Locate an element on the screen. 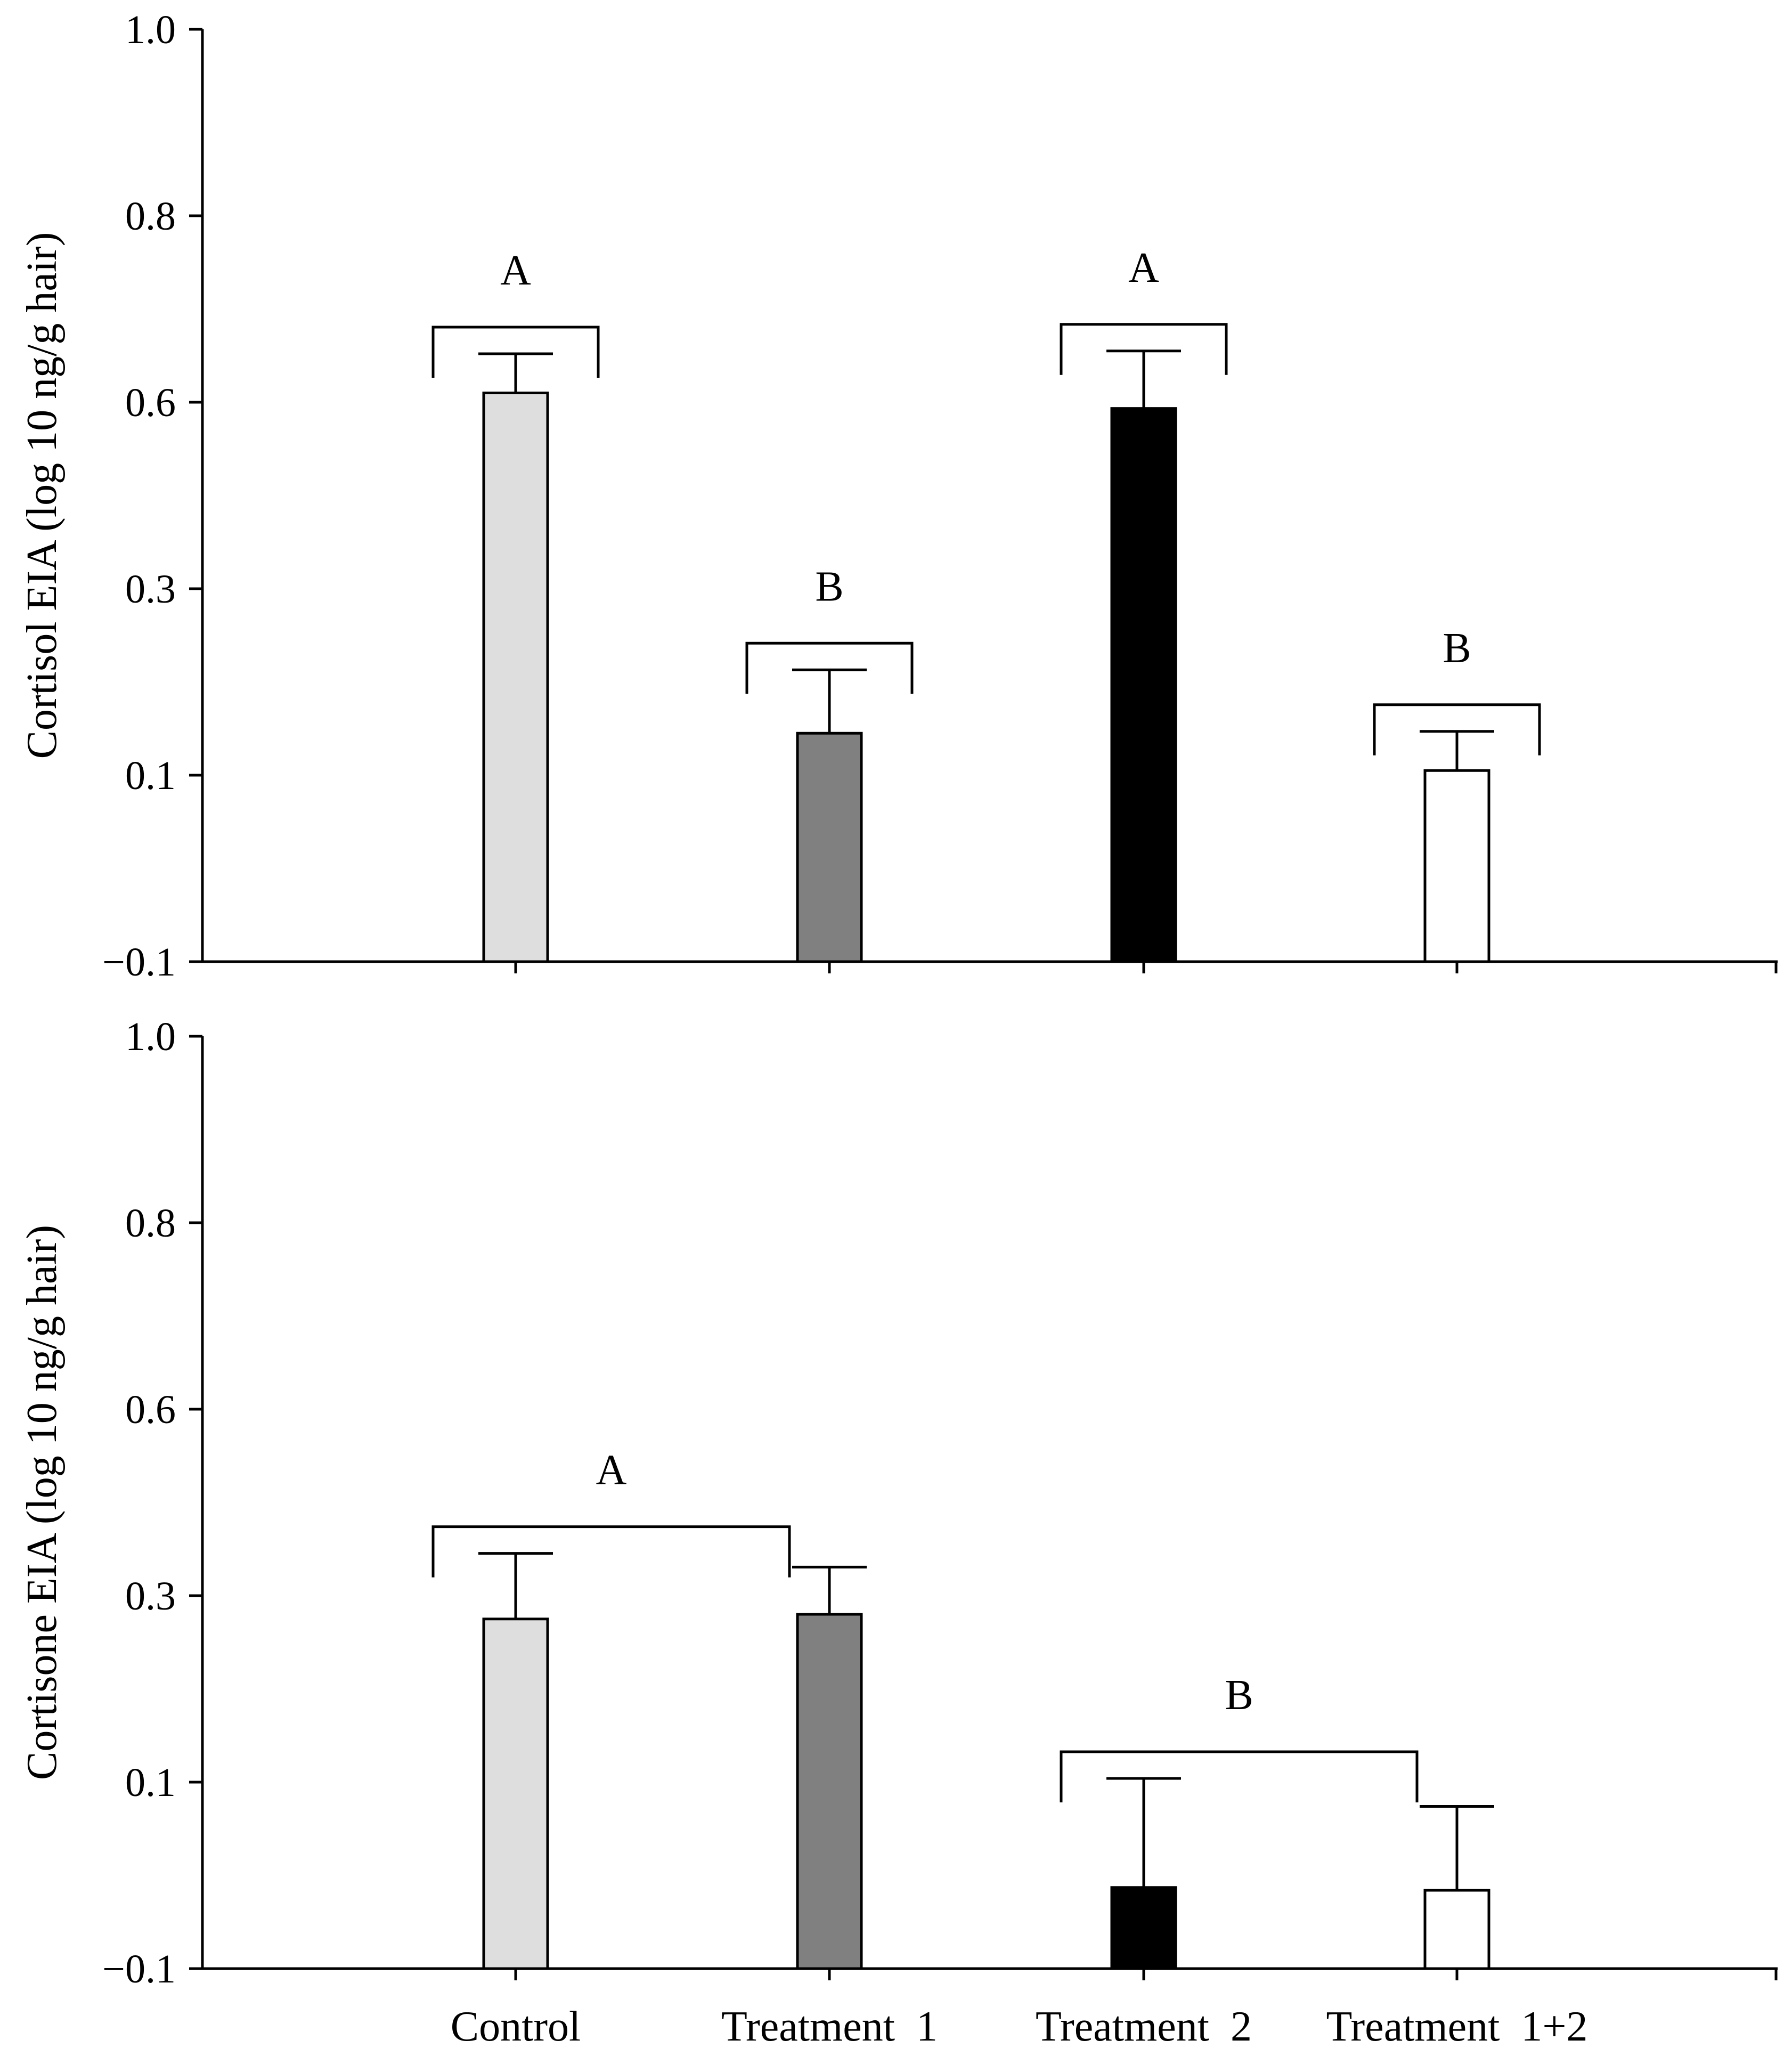 The height and width of the screenshot is (2048, 1792). x-tick-label: Treatment 2 is located at coordinates (1144, 2026).